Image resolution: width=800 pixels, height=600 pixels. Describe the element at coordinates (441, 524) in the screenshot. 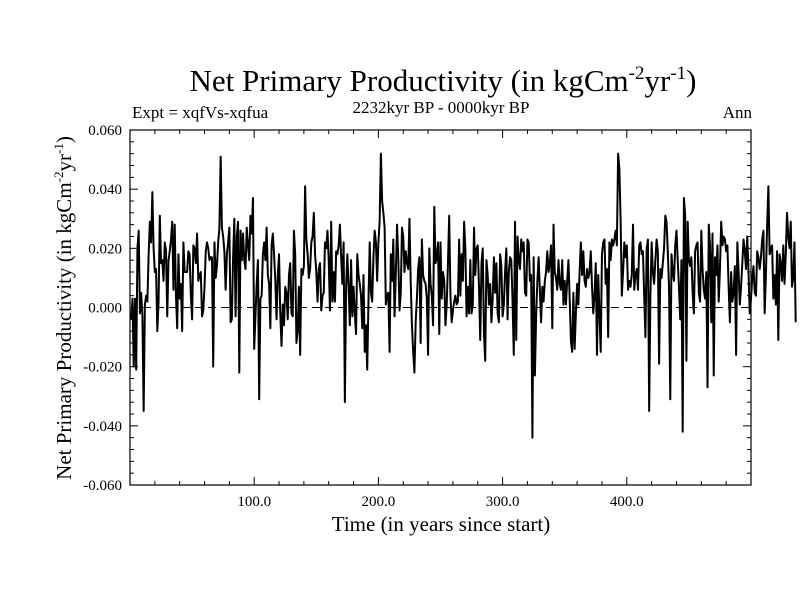

I see `x-axis-label: Time (in years since start)` at that location.